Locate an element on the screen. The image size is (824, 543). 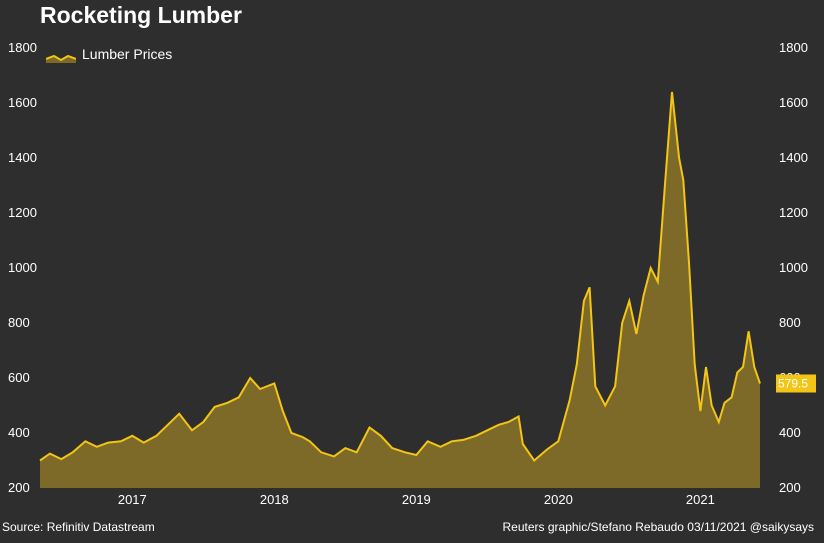
y-axis-left: 200 400 600 800 1000 1200 1400 1600 1800 is located at coordinates (22, 267).